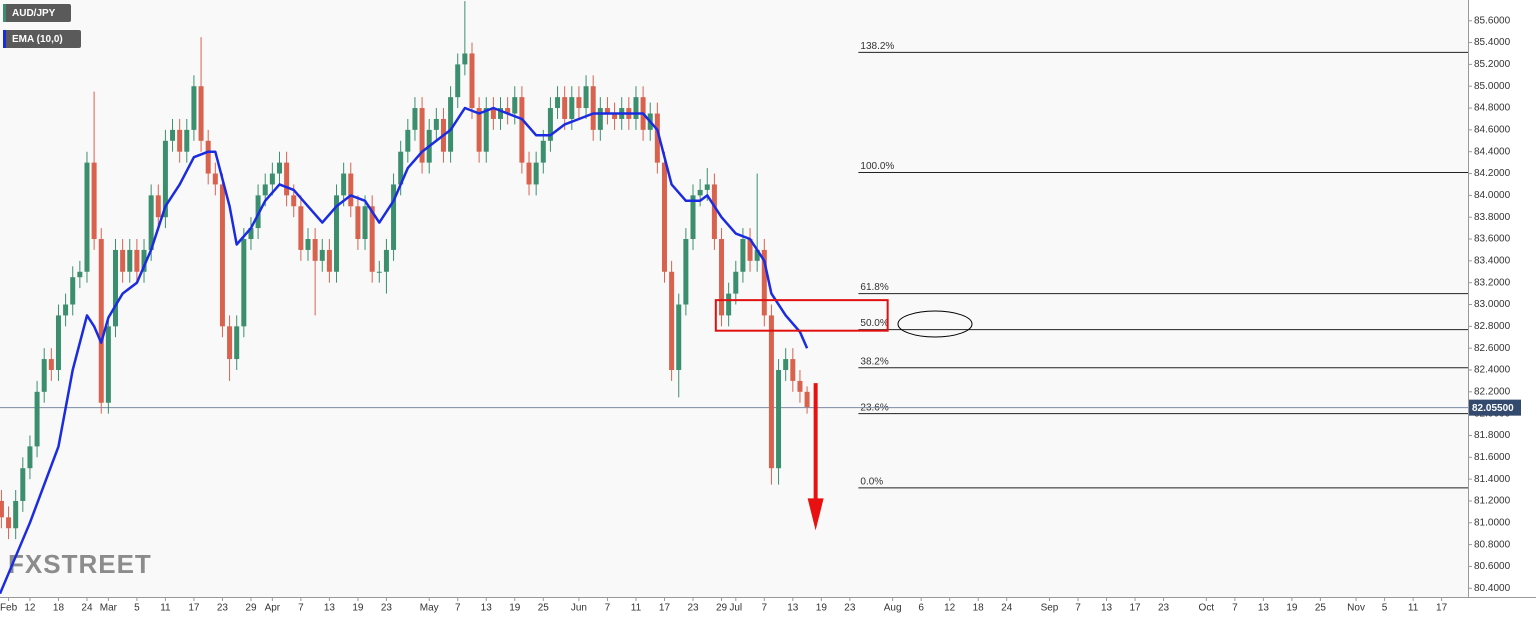 The image size is (1536, 618). Describe the element at coordinates (1495, 407) in the screenshot. I see `current-price-badge` at that location.